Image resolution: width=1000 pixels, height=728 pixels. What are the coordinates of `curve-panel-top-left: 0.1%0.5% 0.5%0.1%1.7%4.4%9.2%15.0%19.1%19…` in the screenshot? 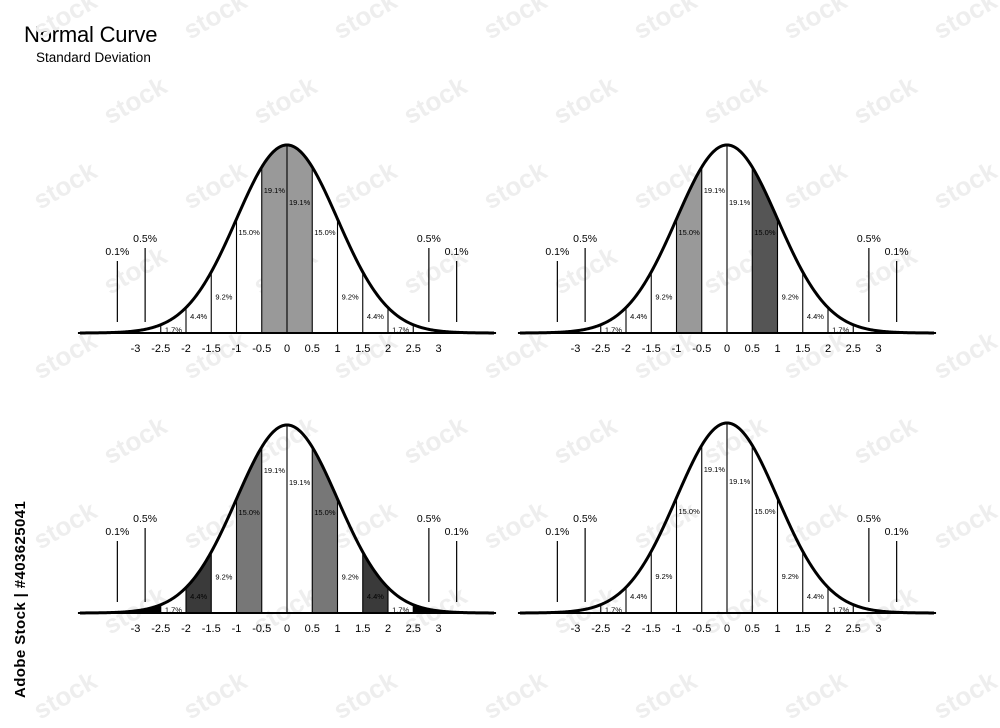 It's located at (287, 249).